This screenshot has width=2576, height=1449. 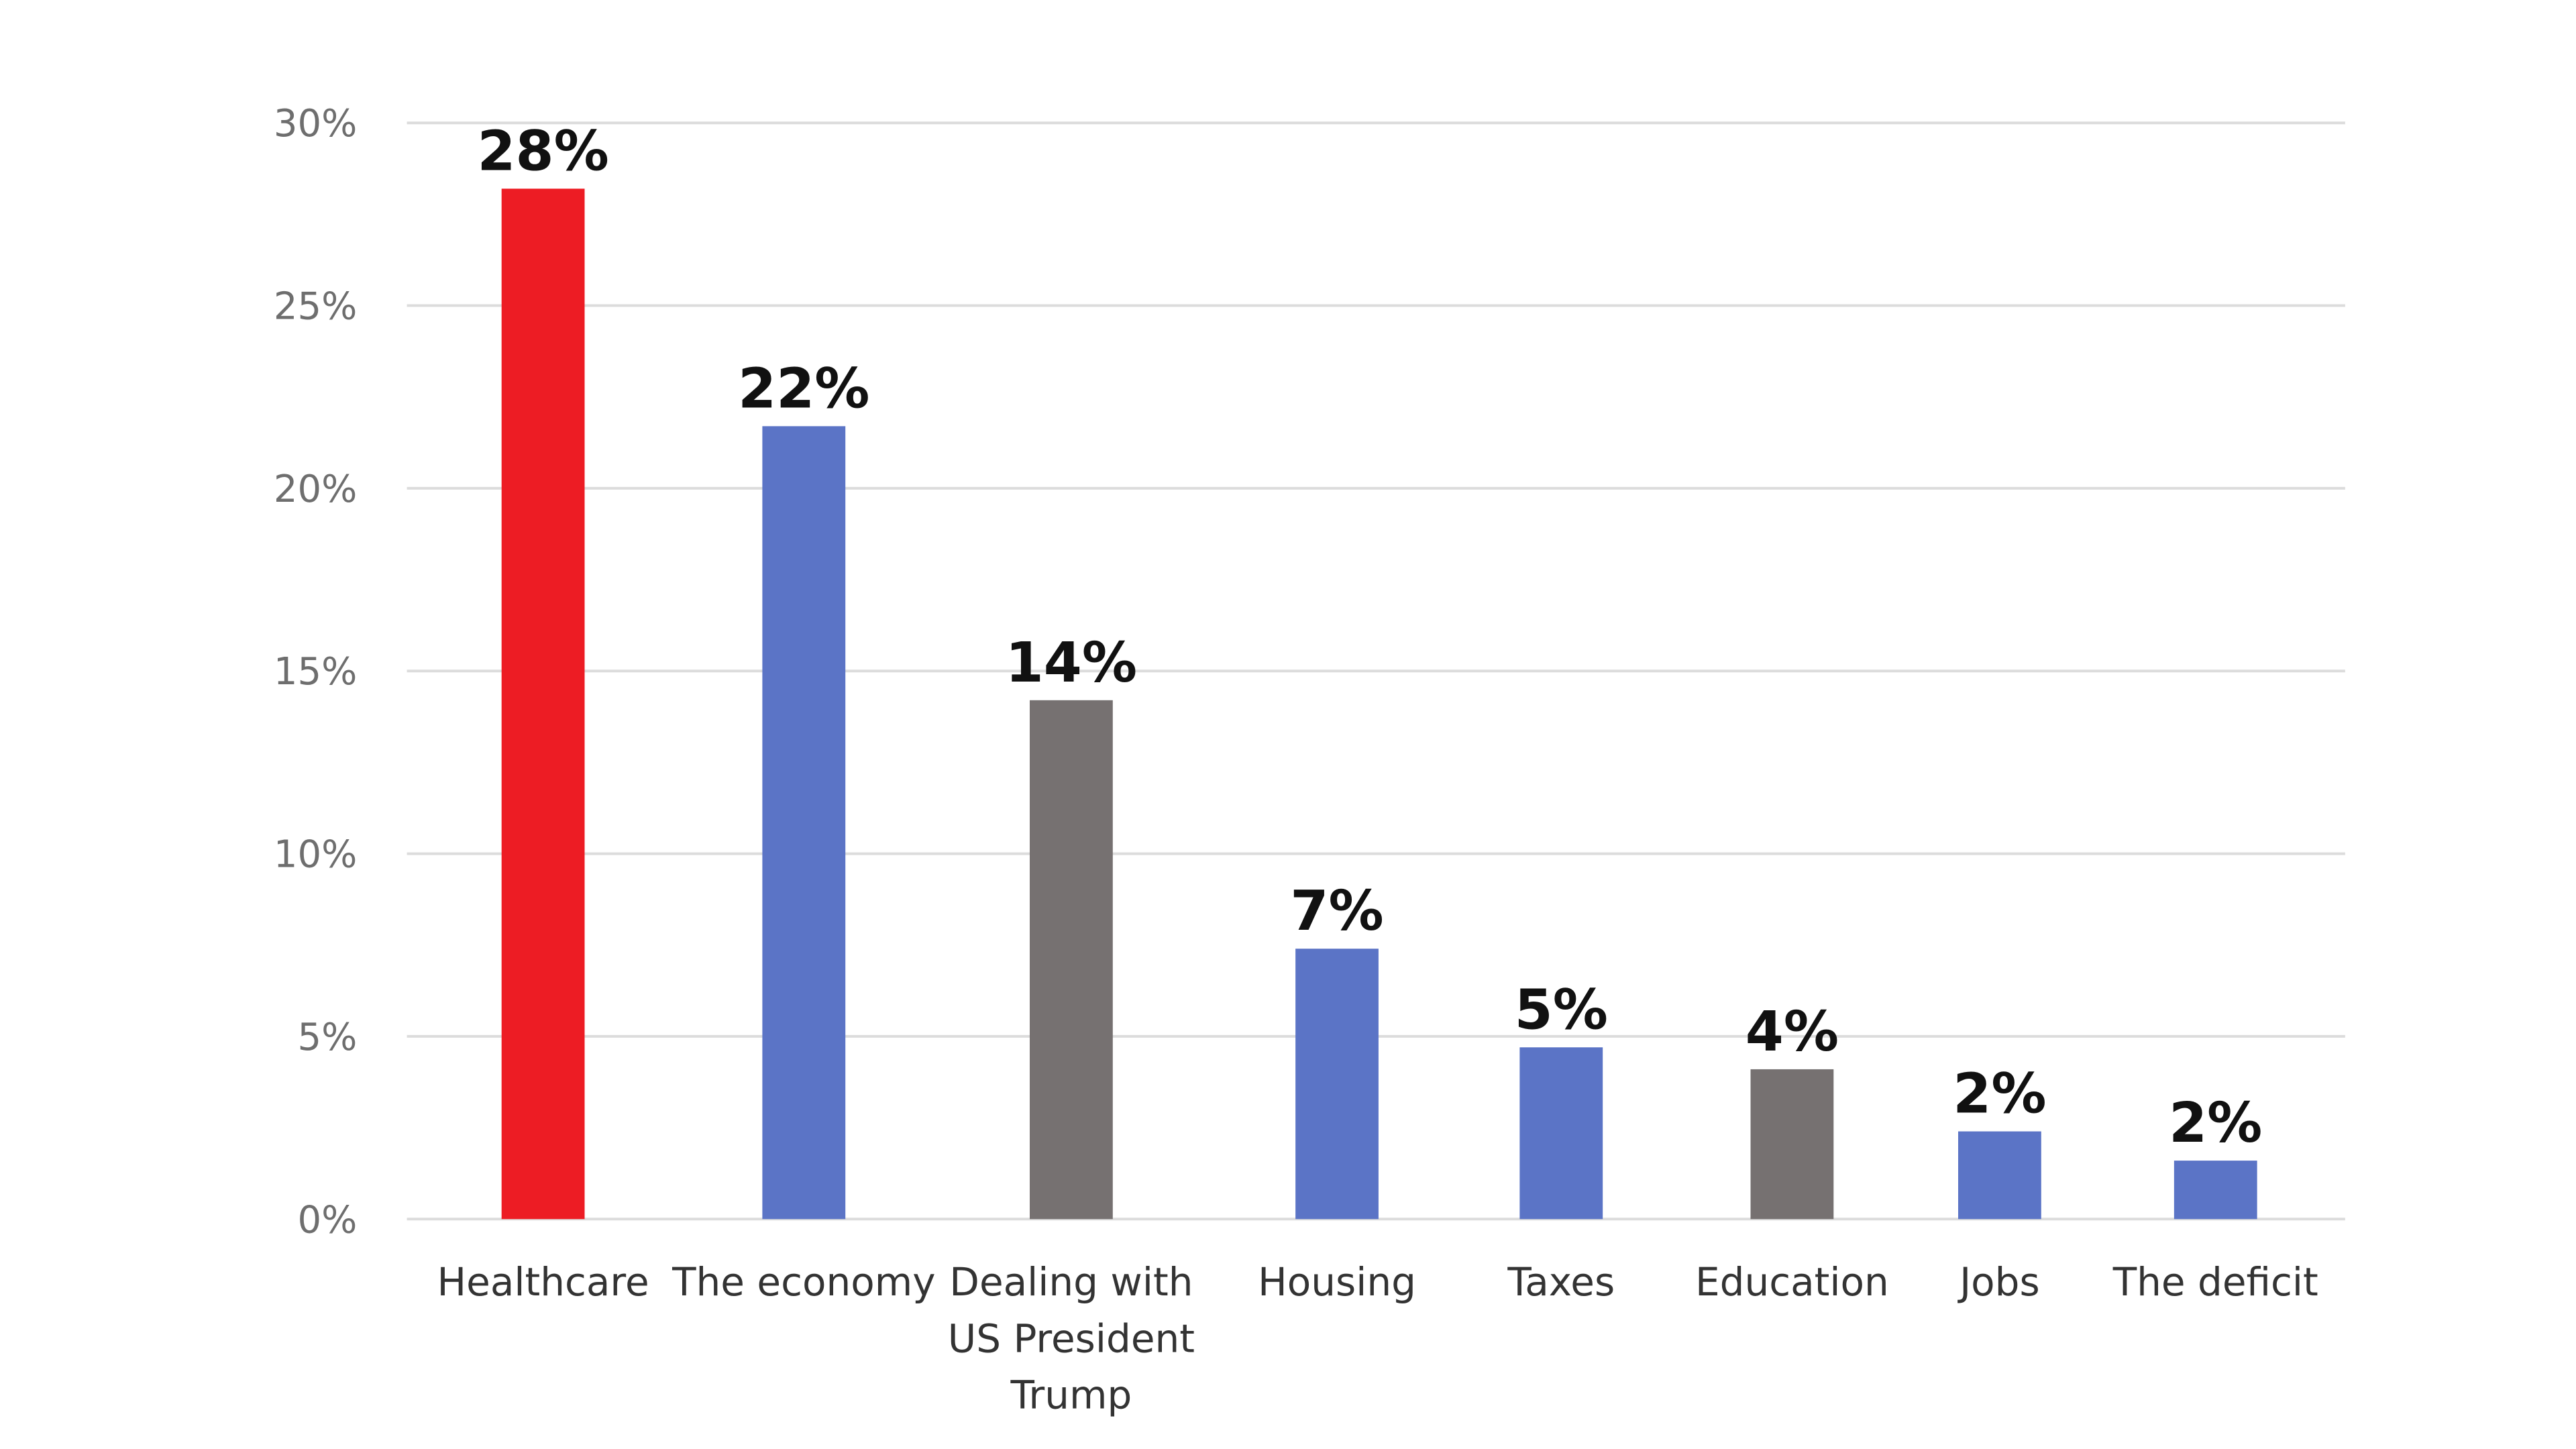 What do you see at coordinates (803, 389) in the screenshot?
I see `data-label: 22%` at bounding box center [803, 389].